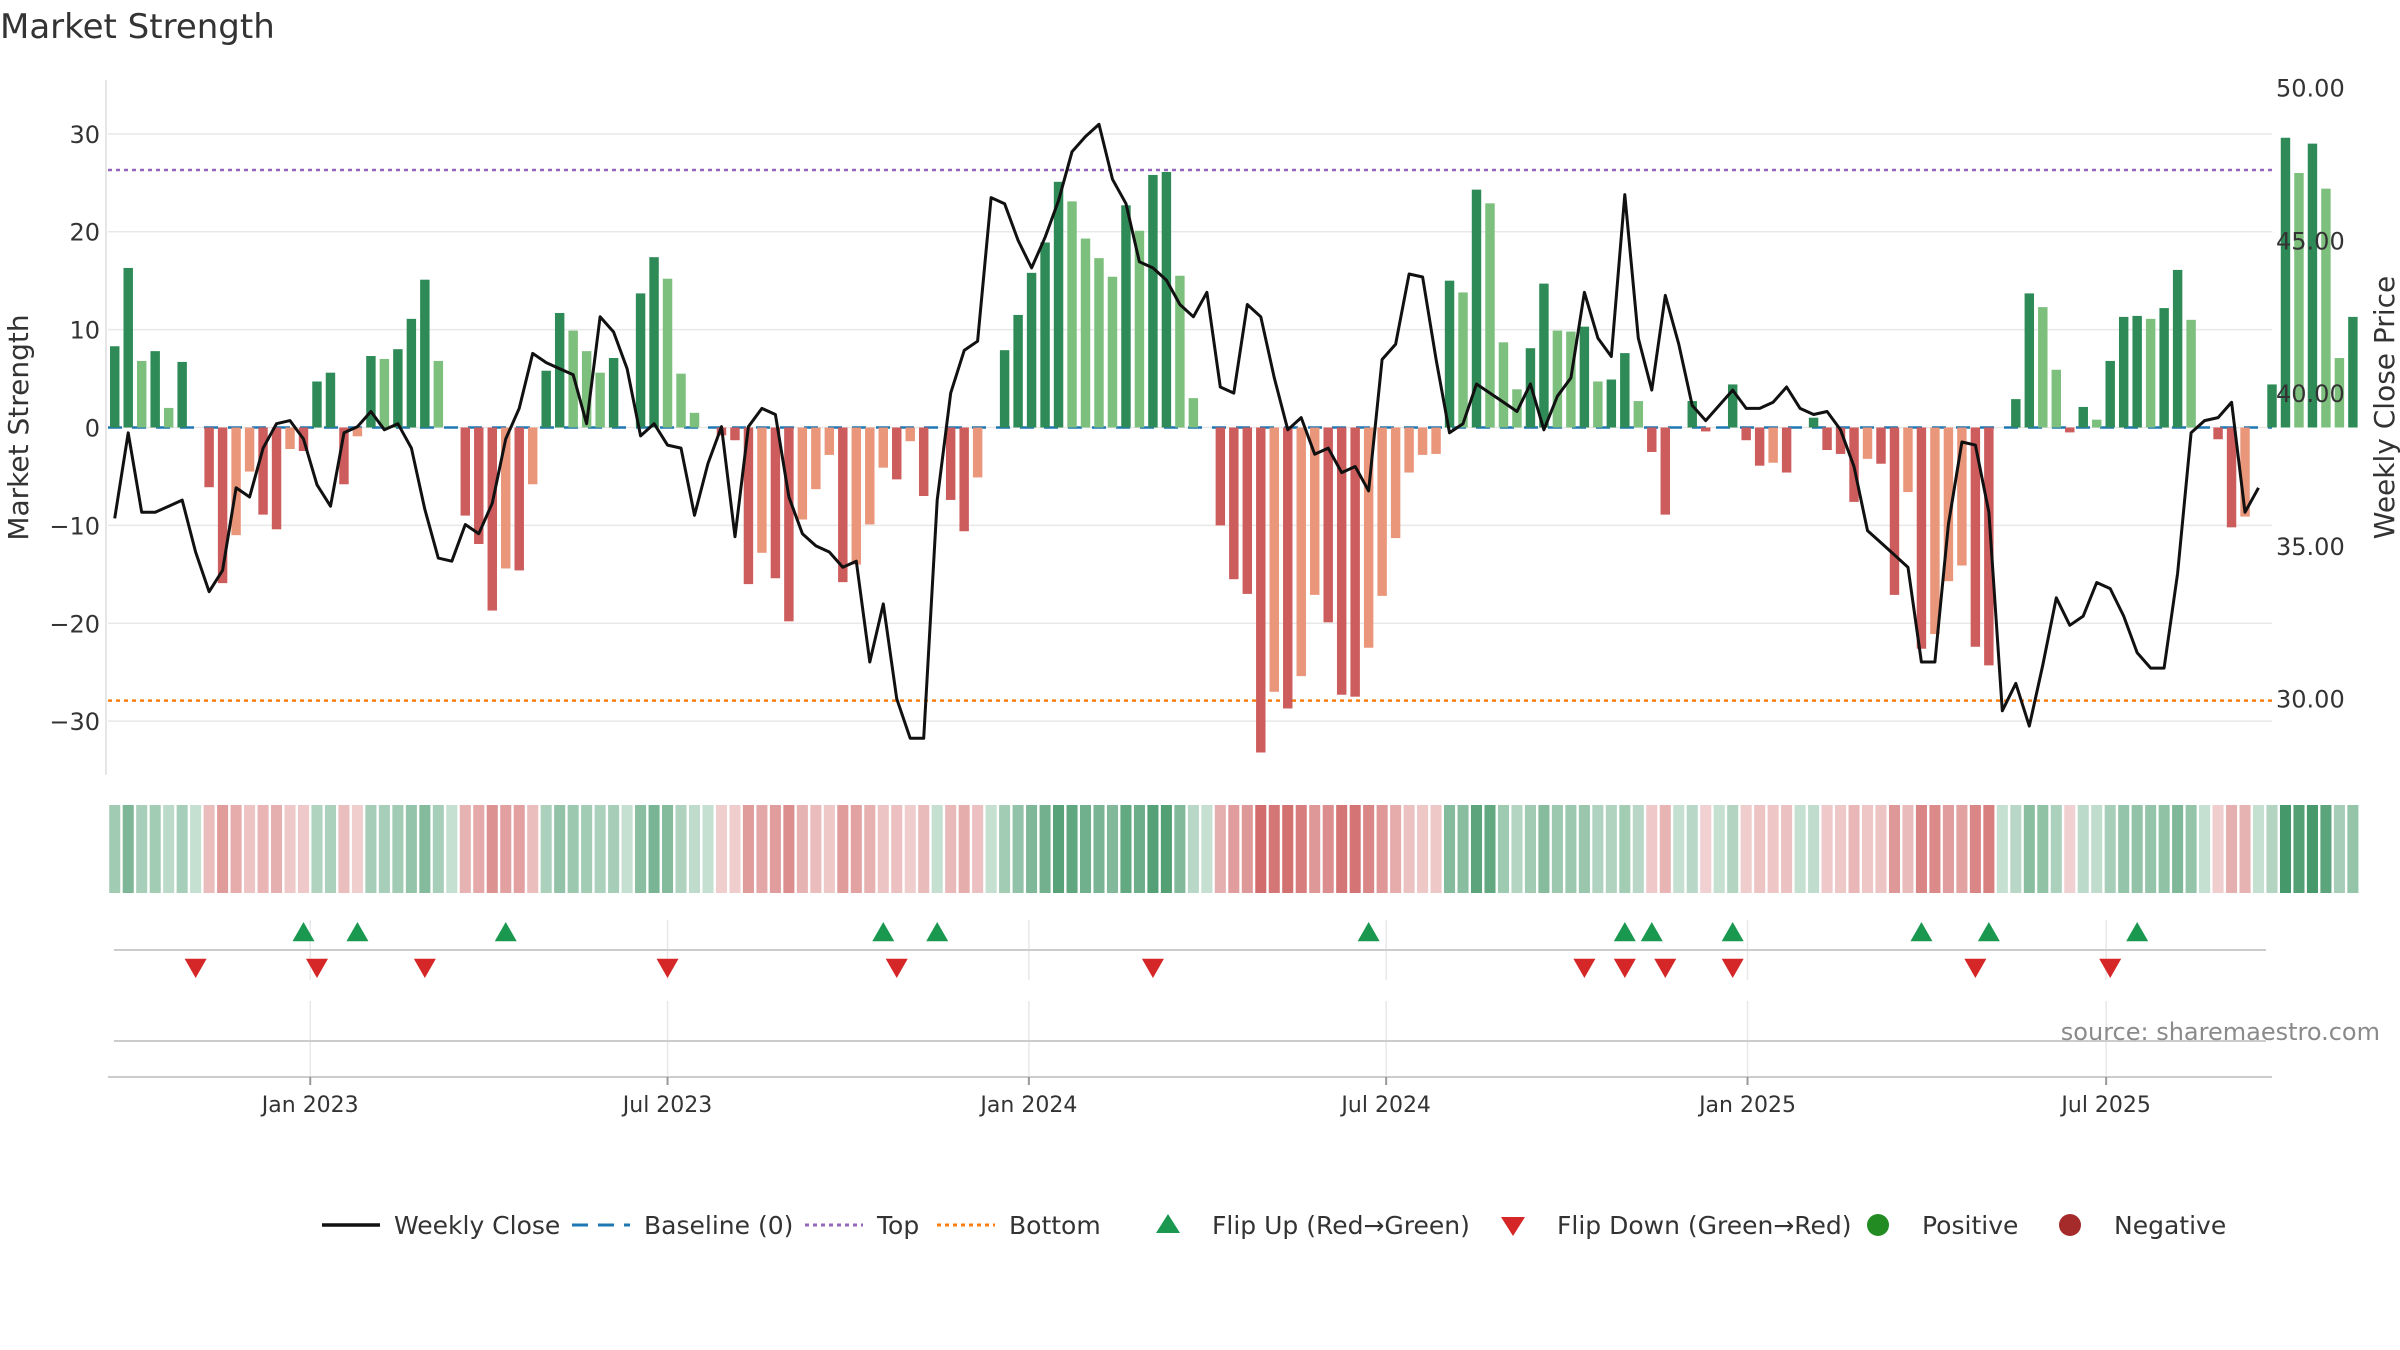 This screenshot has width=2400, height=1350. I want to click on y-tick-label: −20, so click(74, 624).